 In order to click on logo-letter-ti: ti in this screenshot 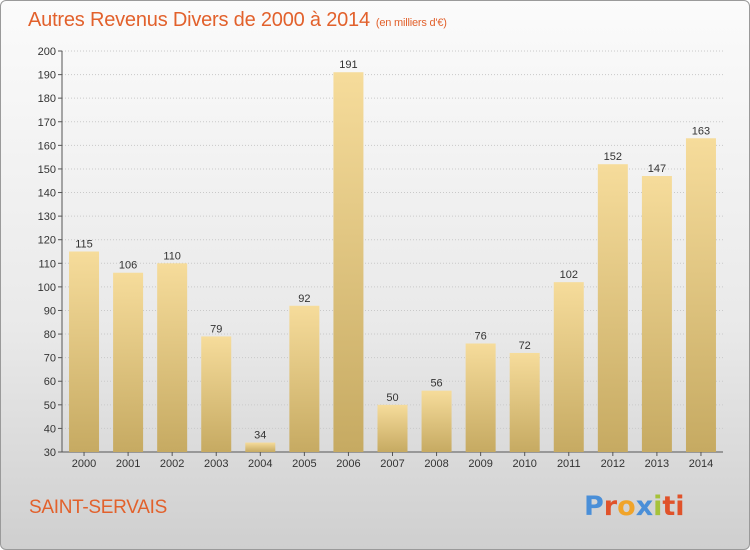, I will do `click(673, 506)`.